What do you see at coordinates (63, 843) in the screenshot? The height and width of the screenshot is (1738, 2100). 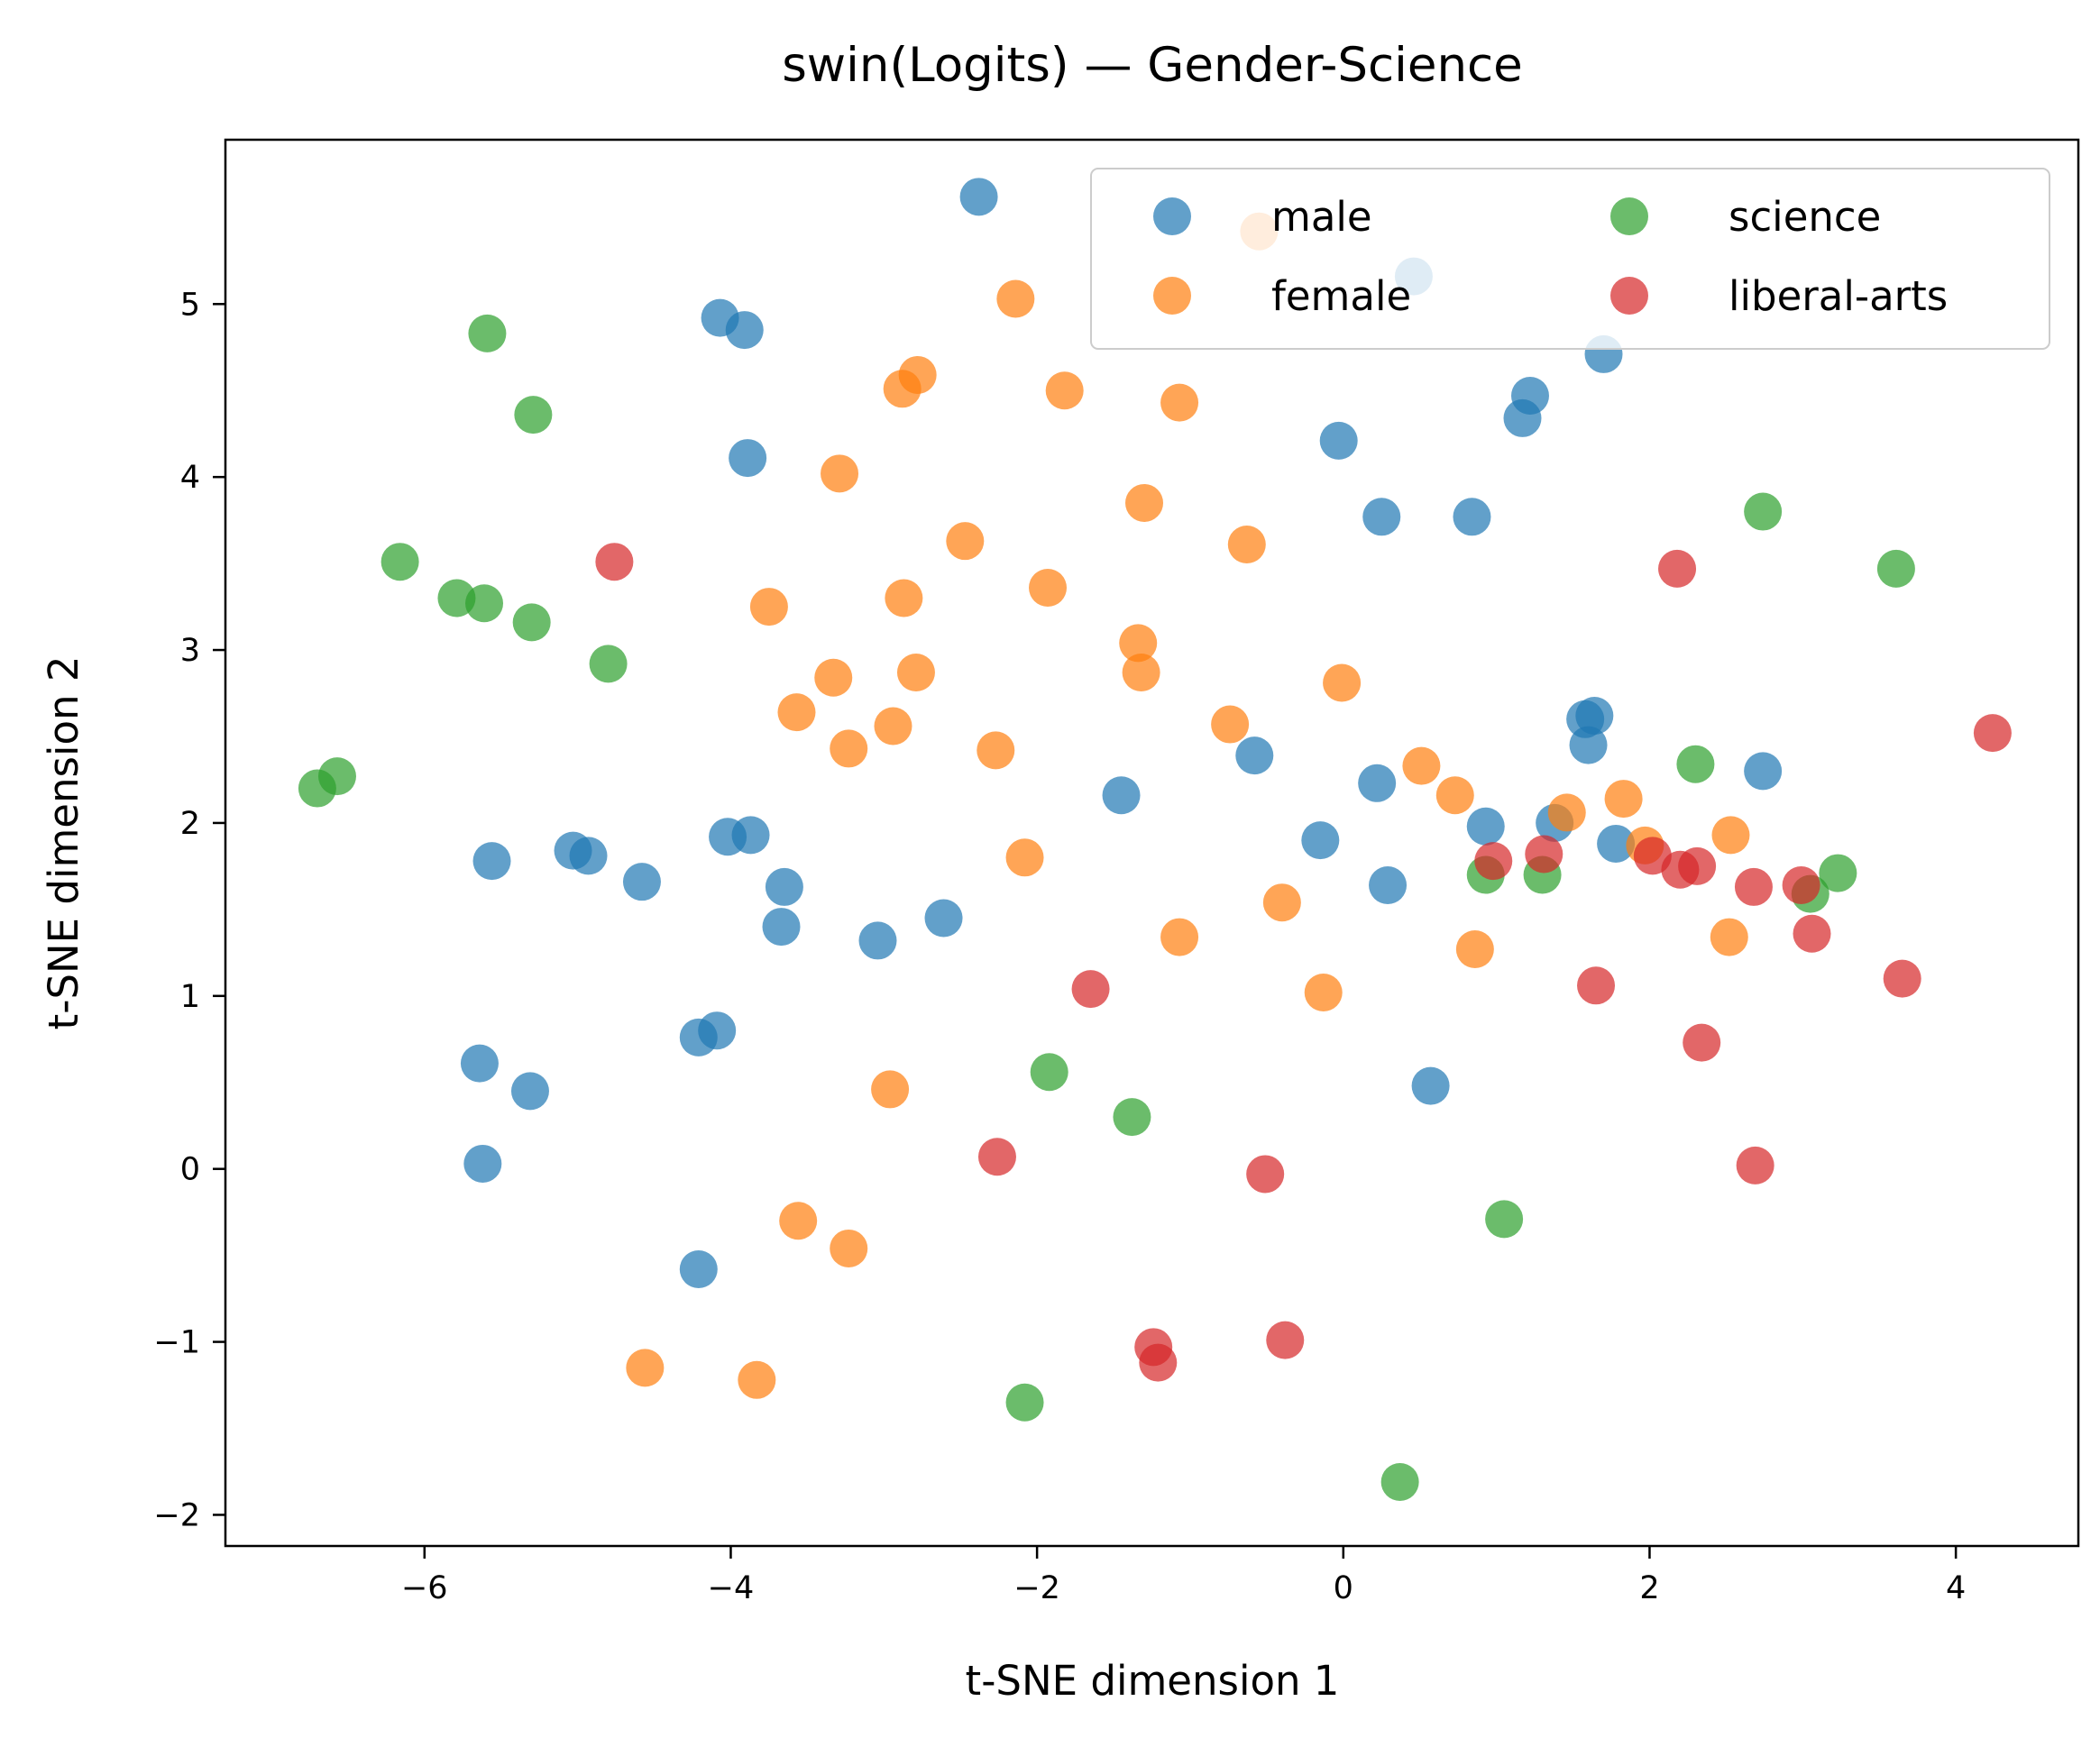 I see `y-axis-label: t-SNE dimension 2` at bounding box center [63, 843].